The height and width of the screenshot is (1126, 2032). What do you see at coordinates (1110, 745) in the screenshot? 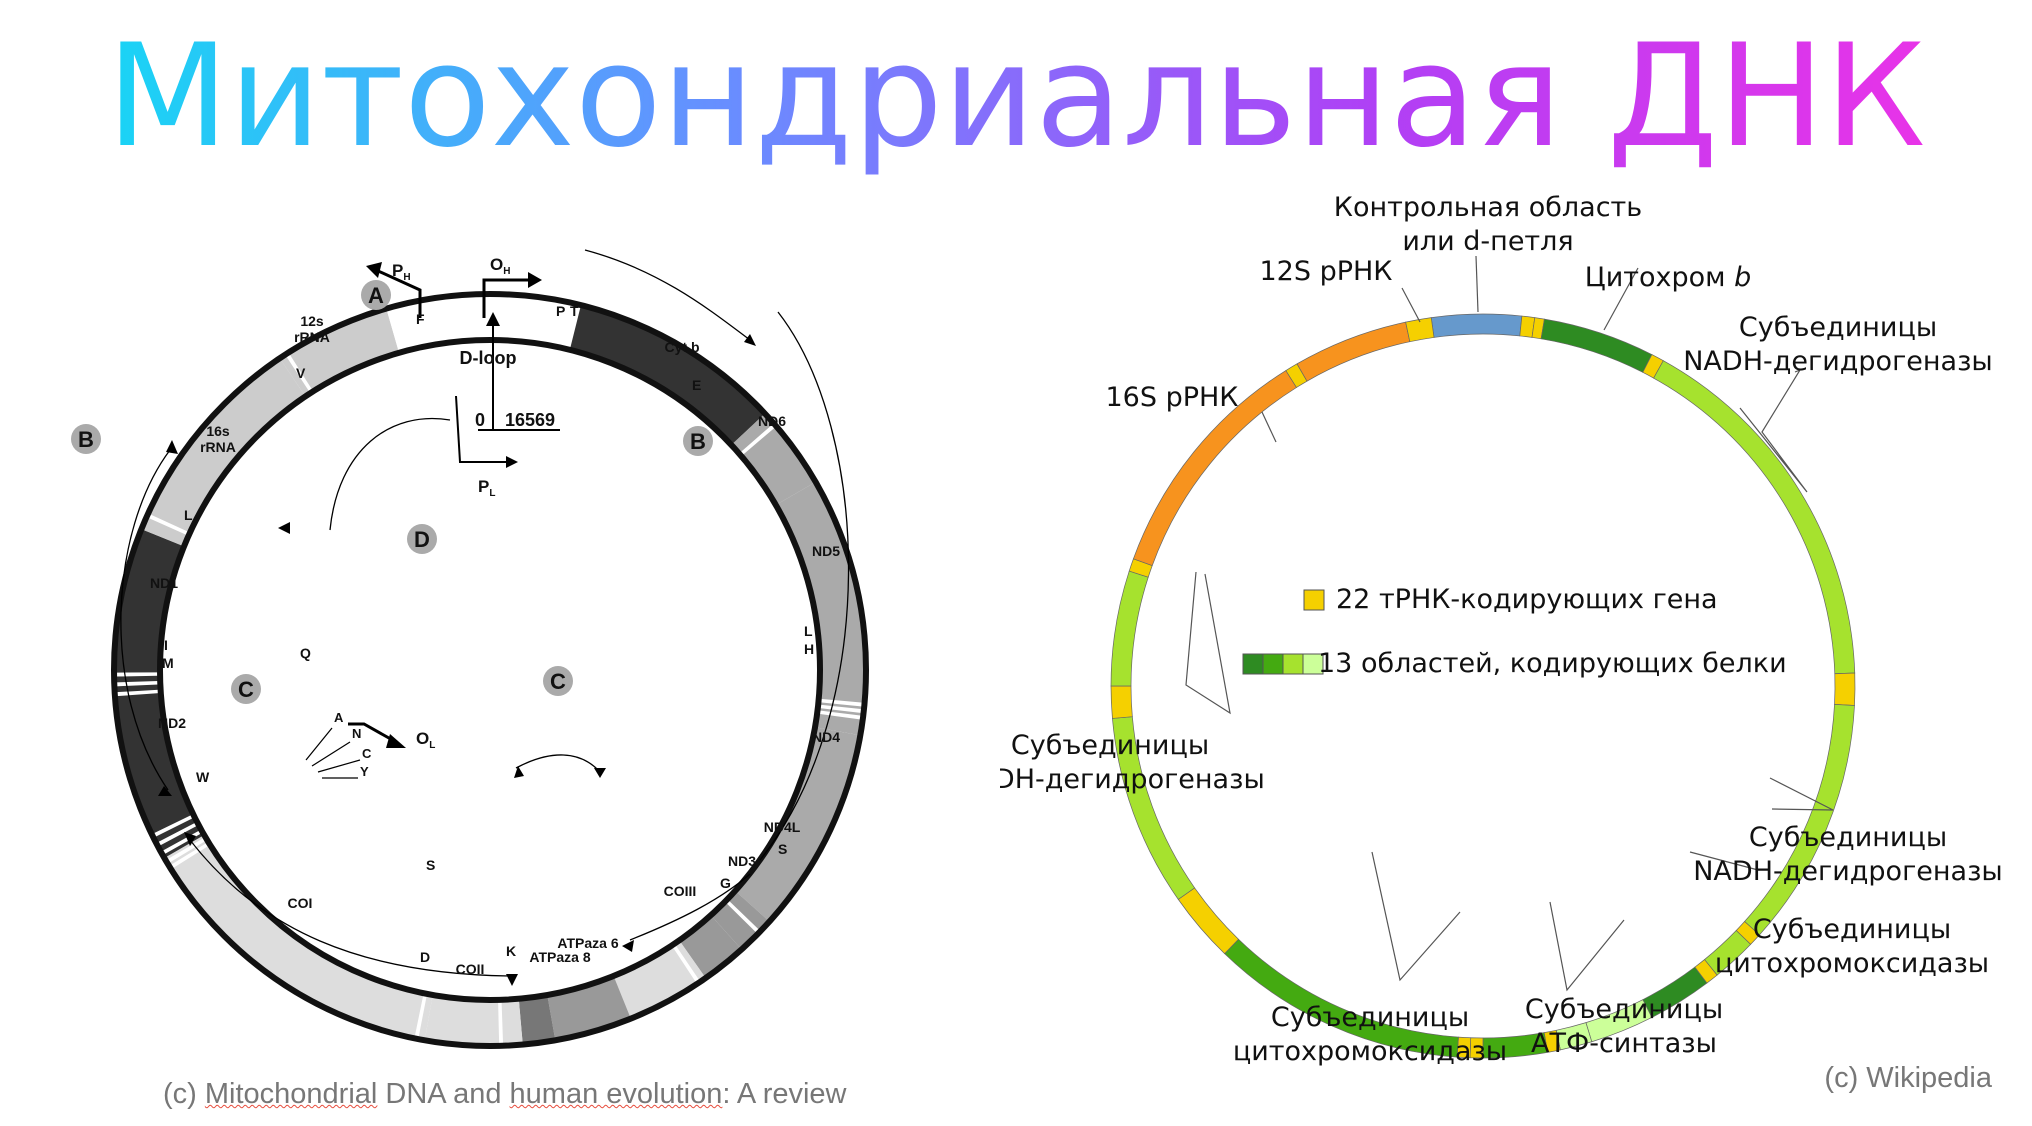
I see `label-nadh-l-1: Субъединицы` at bounding box center [1110, 745].